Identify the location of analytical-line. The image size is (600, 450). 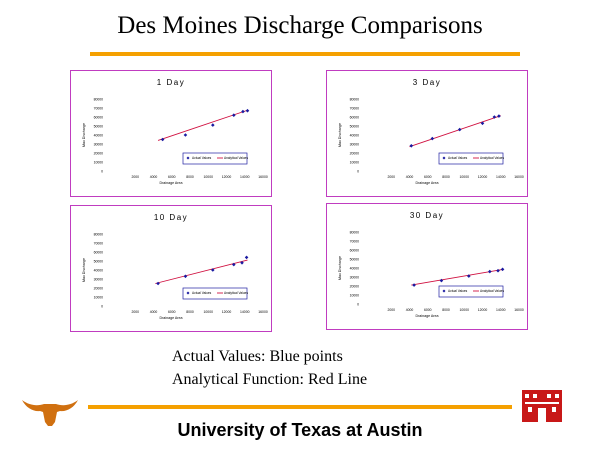
(457, 277).